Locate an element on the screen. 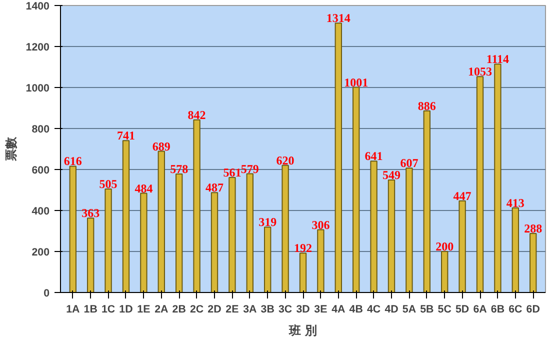 The image size is (550, 340). data-label: 579 is located at coordinates (249, 169).